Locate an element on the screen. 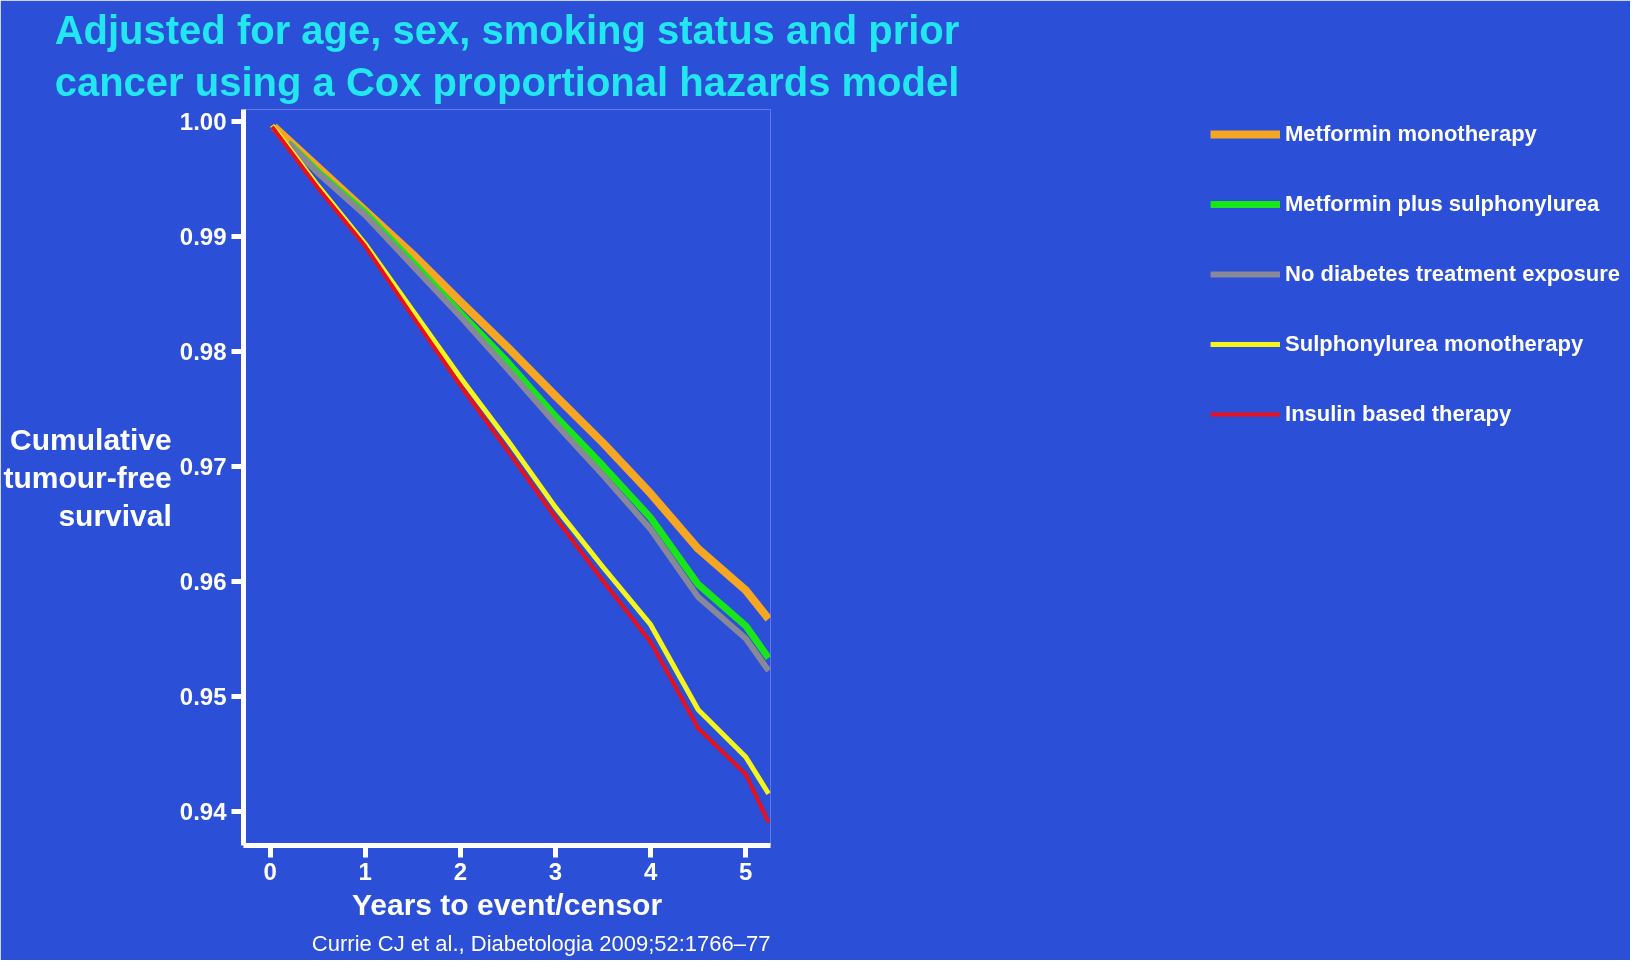 The height and width of the screenshot is (970, 1644). x-tick-label: 0 is located at coordinates (270, 871).